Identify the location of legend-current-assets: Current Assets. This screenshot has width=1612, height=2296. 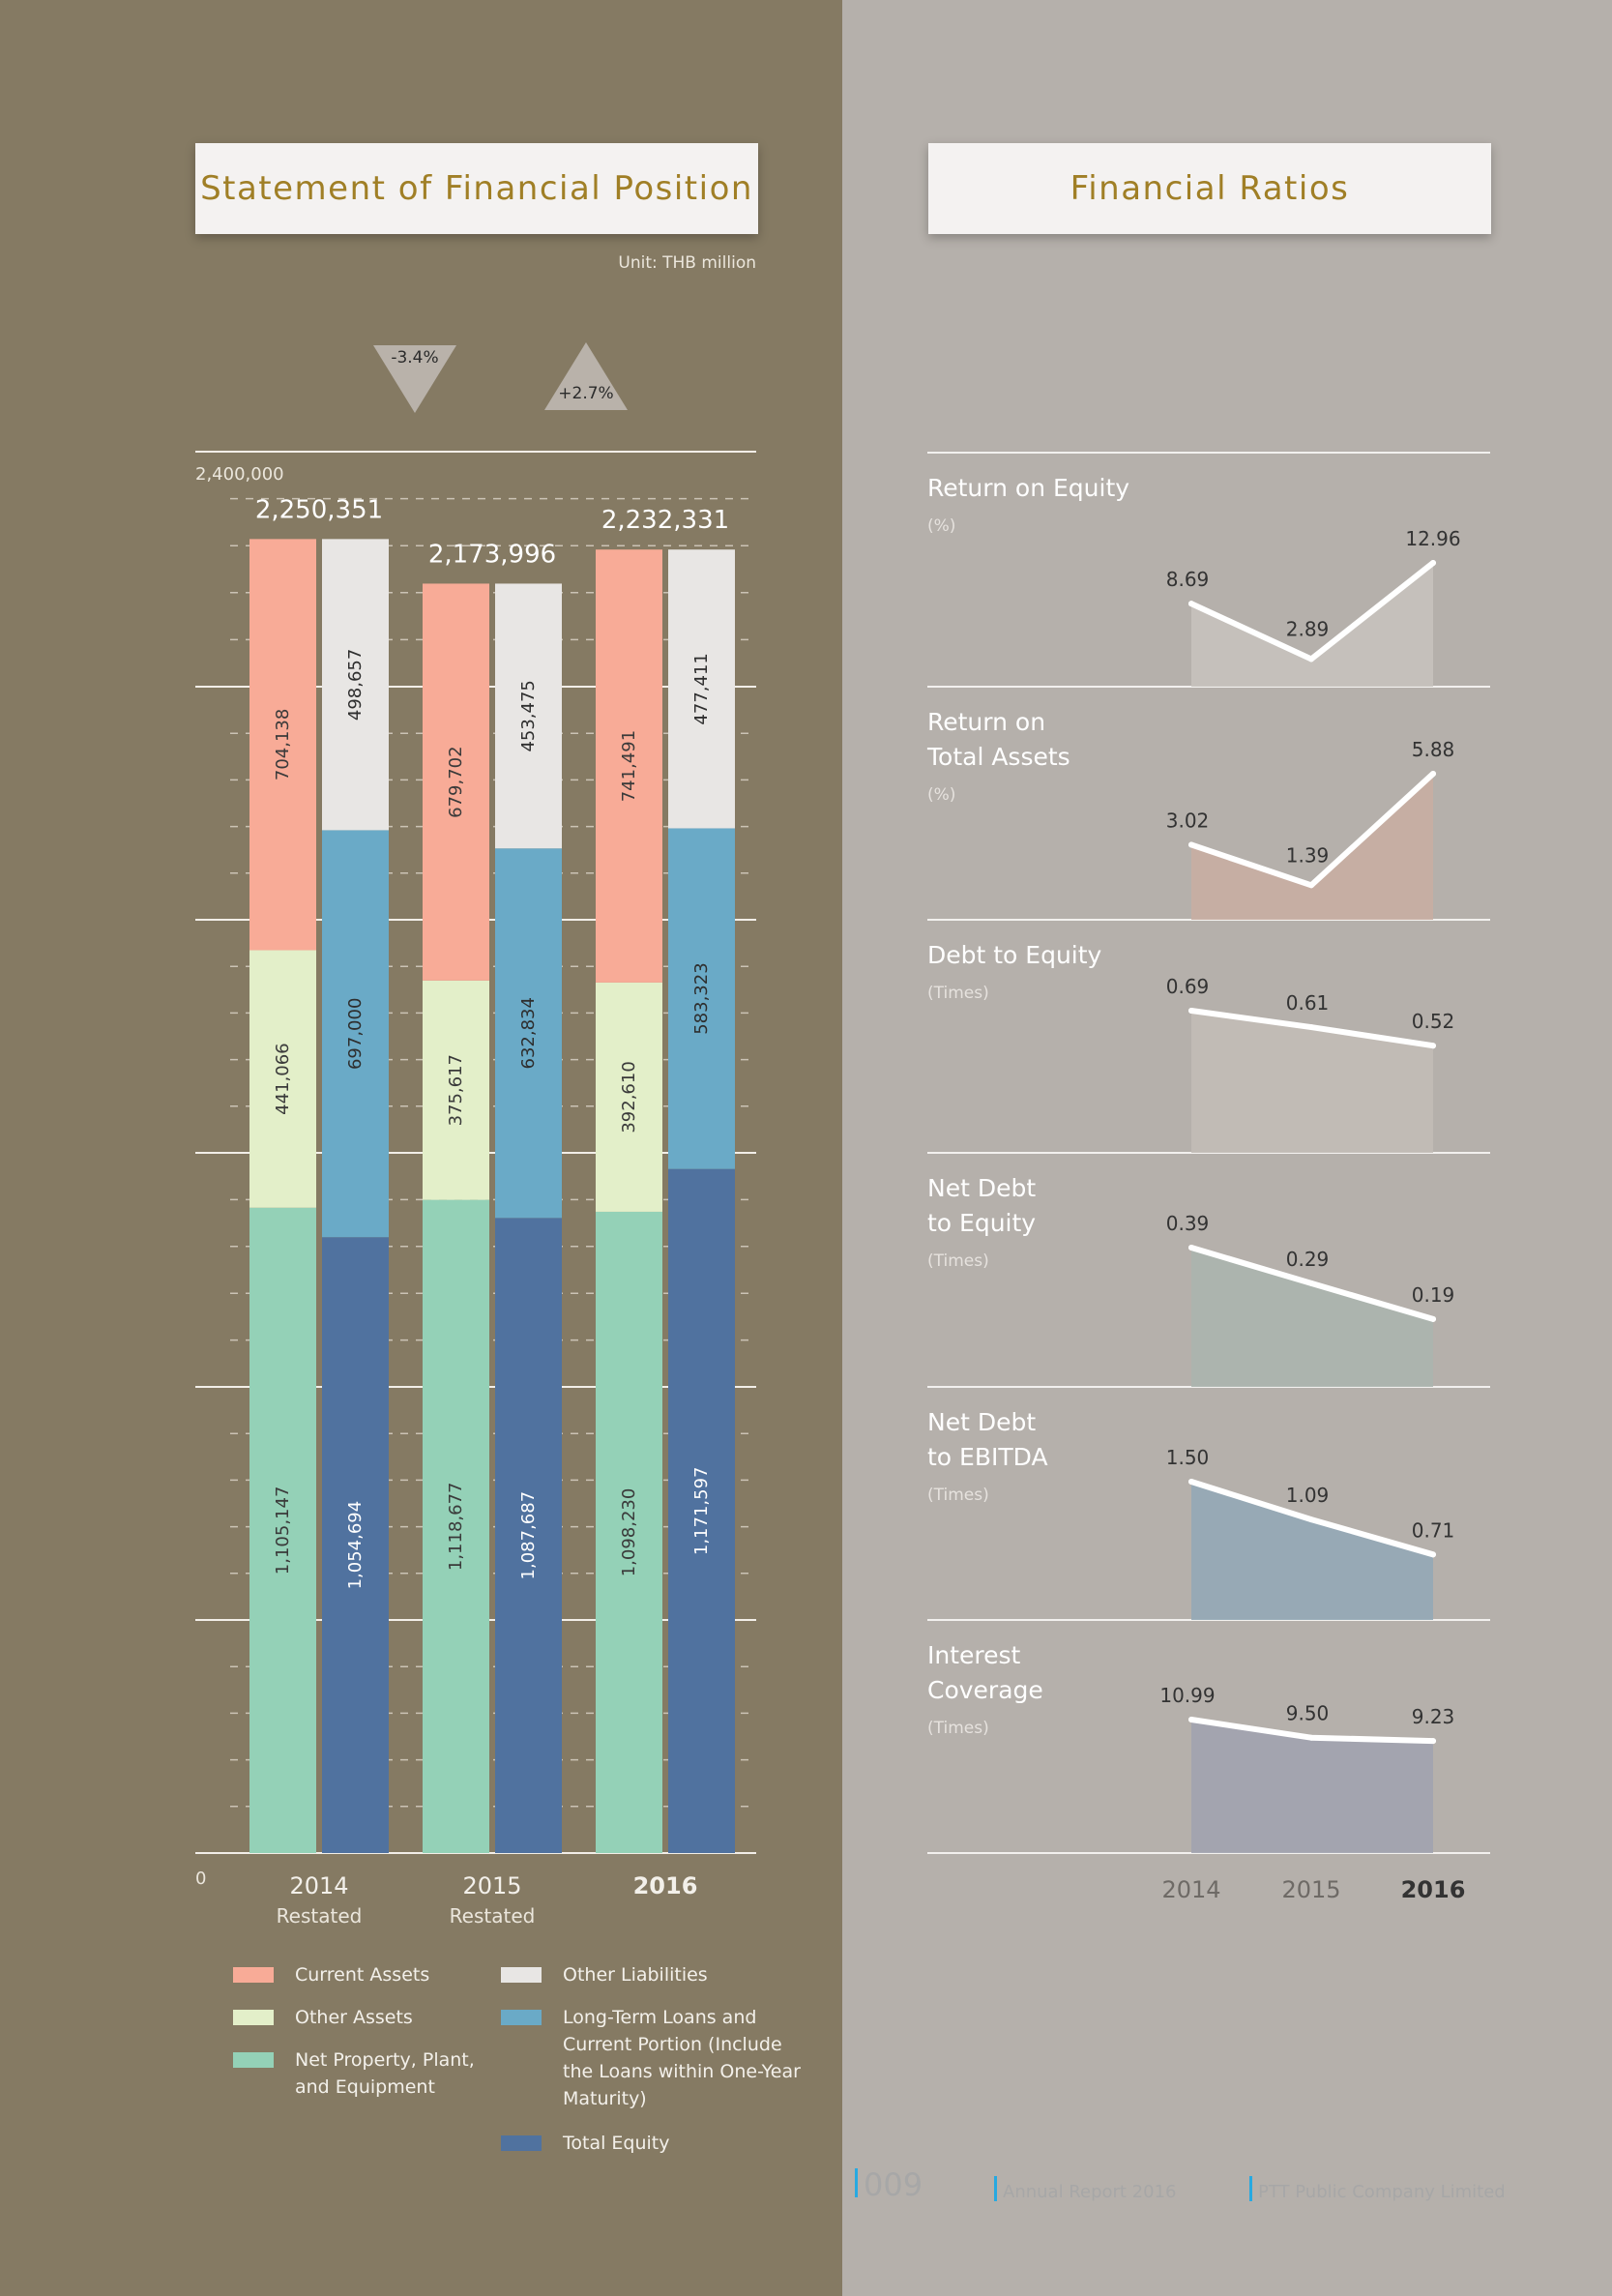
(359, 1974).